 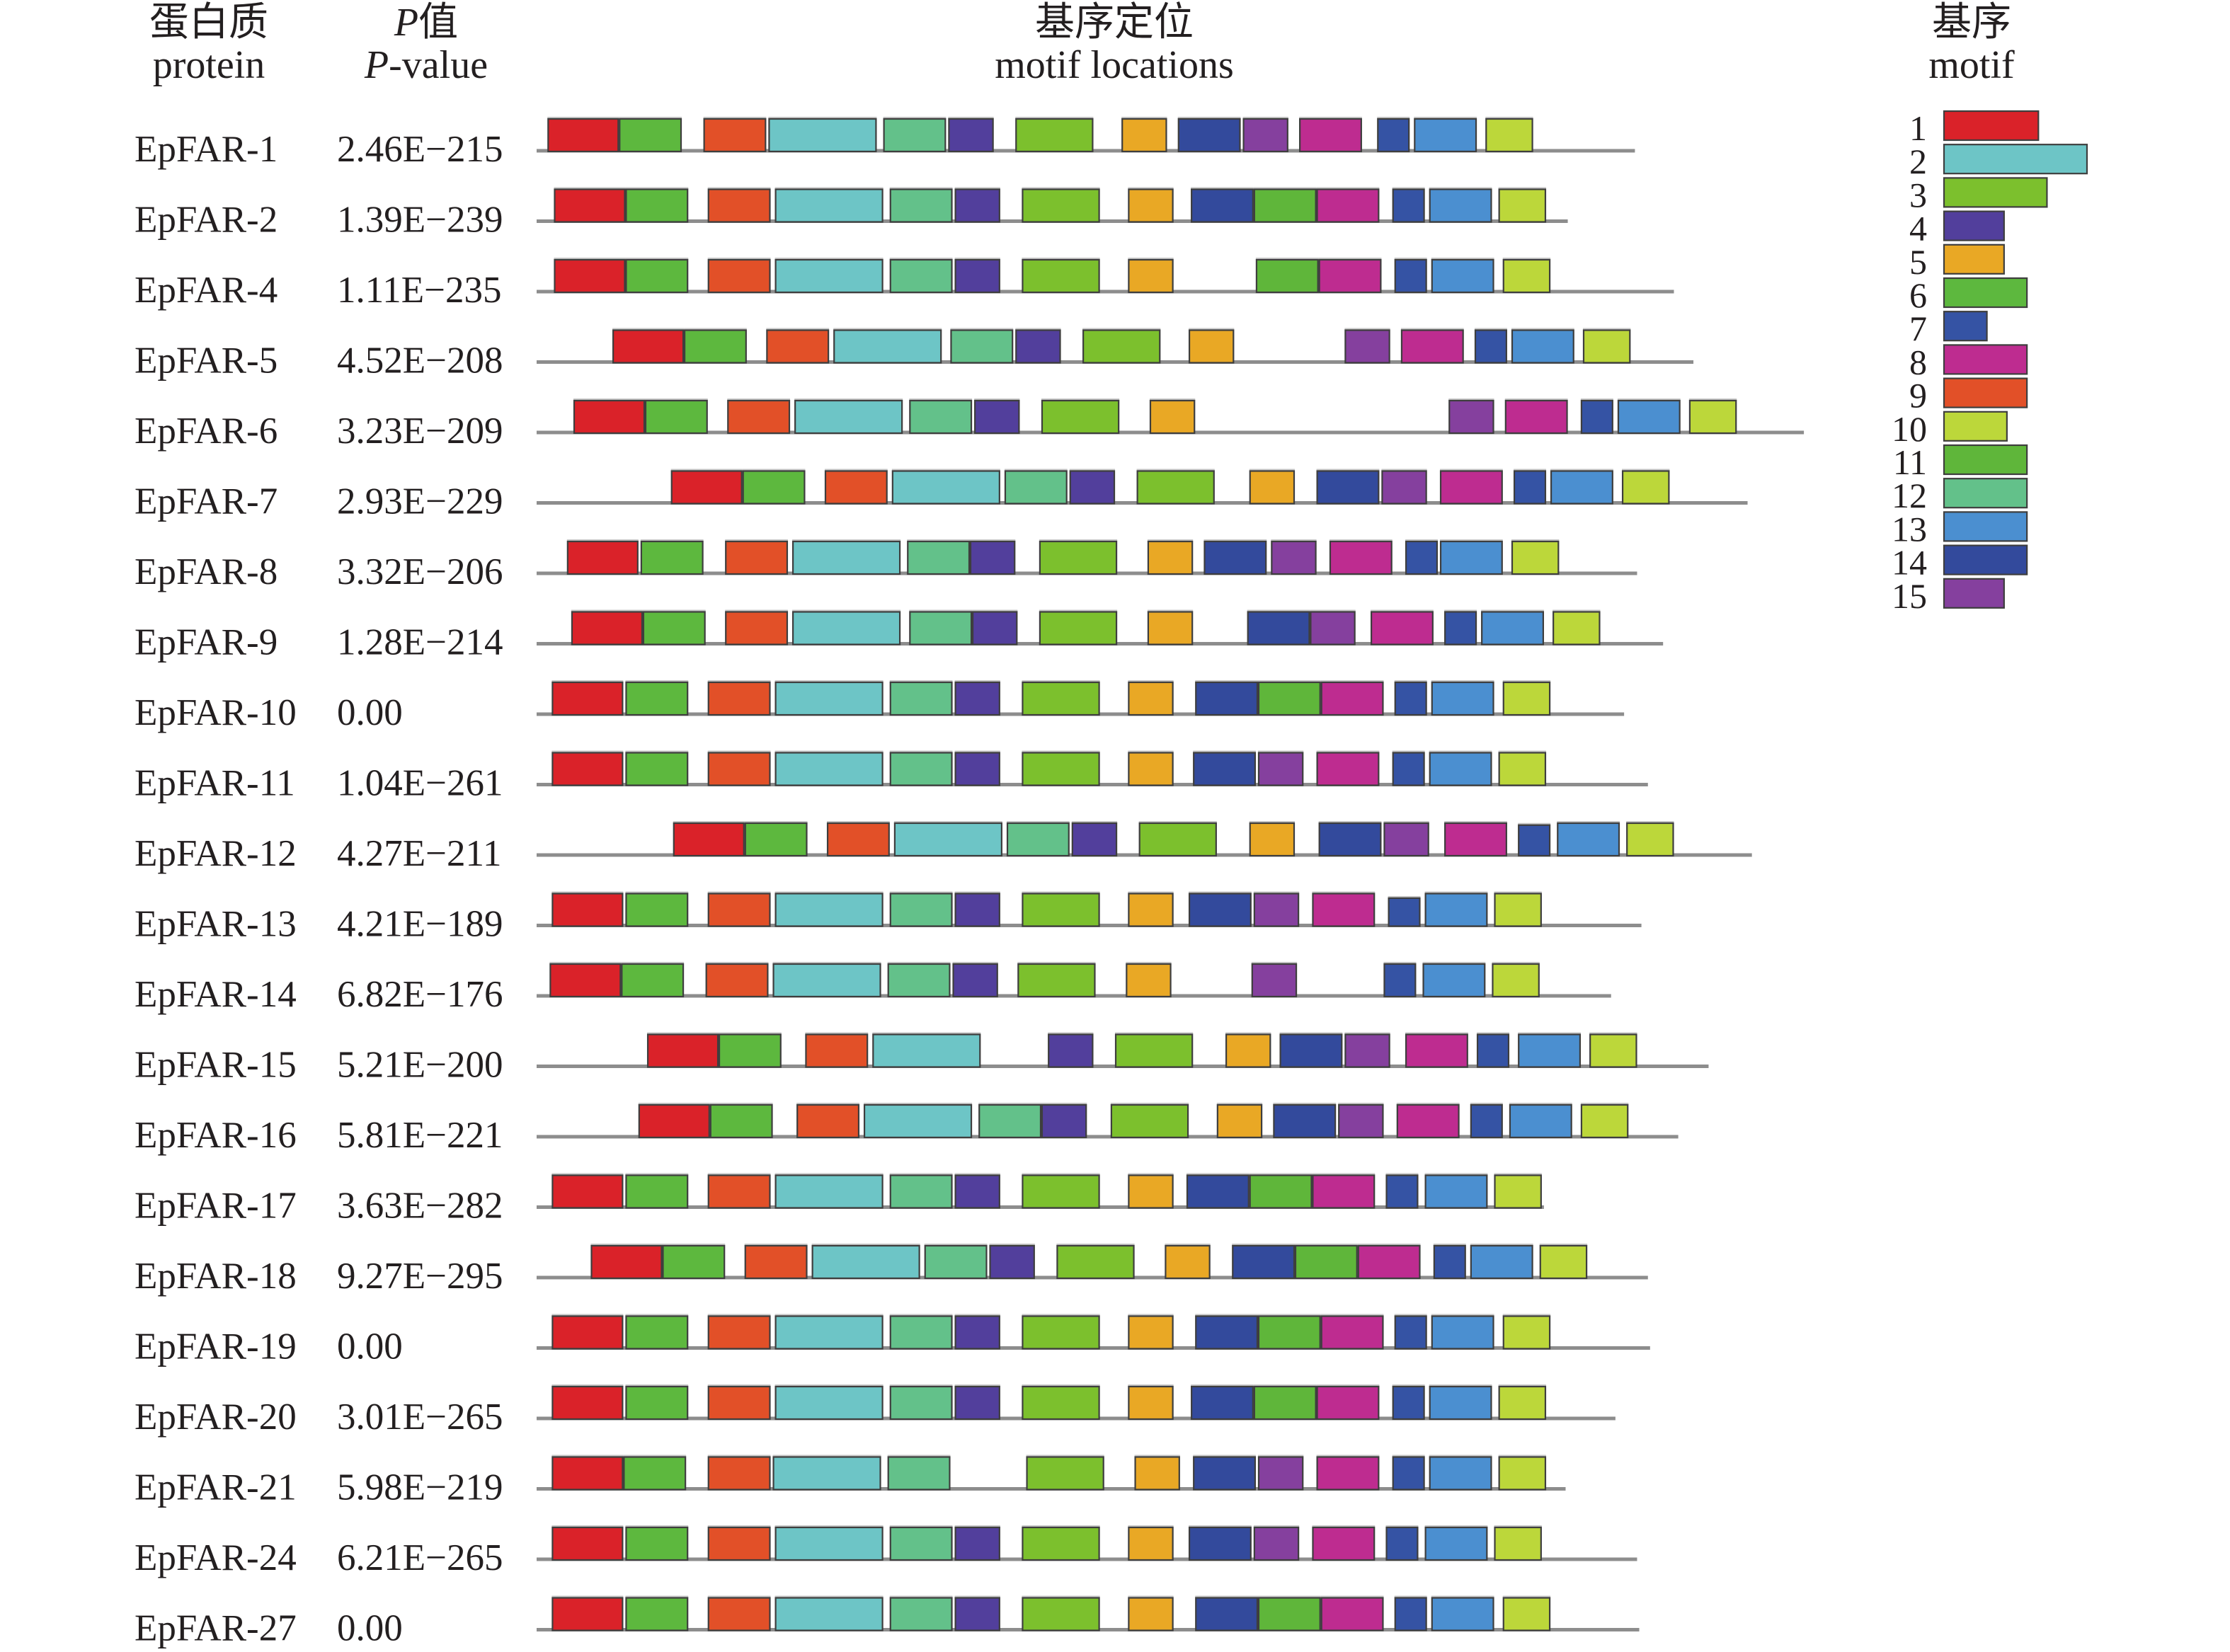 What do you see at coordinates (970, 425) in the screenshot?
I see `protein-row: EpFAR-6 3.23E−209` at bounding box center [970, 425].